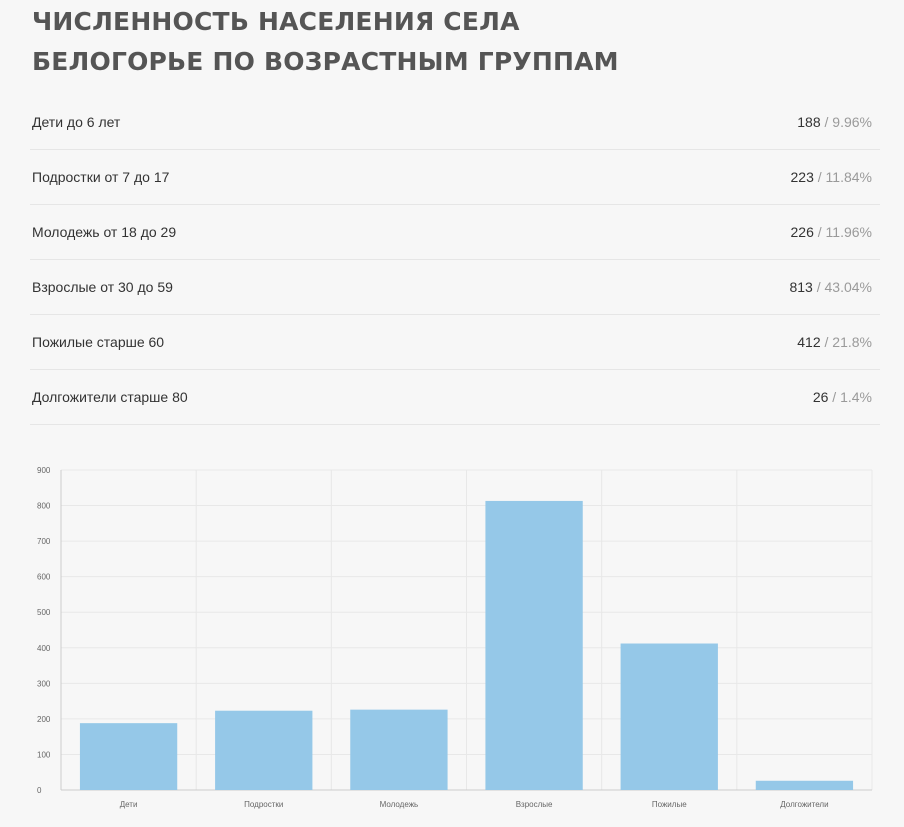 The width and height of the screenshot is (904, 827). I want to click on y-tick-label: 900, so click(44, 470).